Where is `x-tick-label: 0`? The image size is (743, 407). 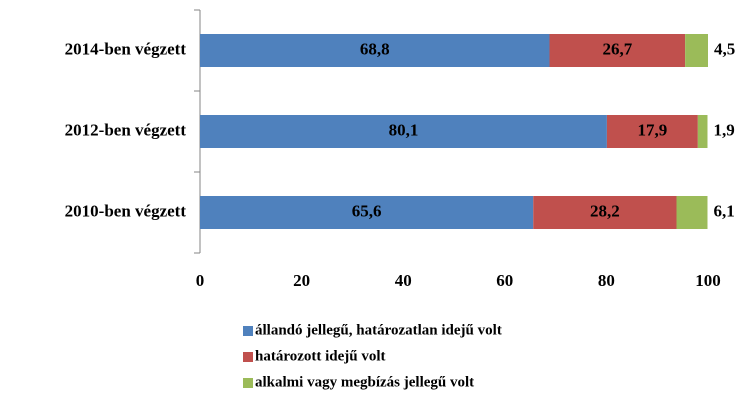 x-tick-label: 0 is located at coordinates (200, 280).